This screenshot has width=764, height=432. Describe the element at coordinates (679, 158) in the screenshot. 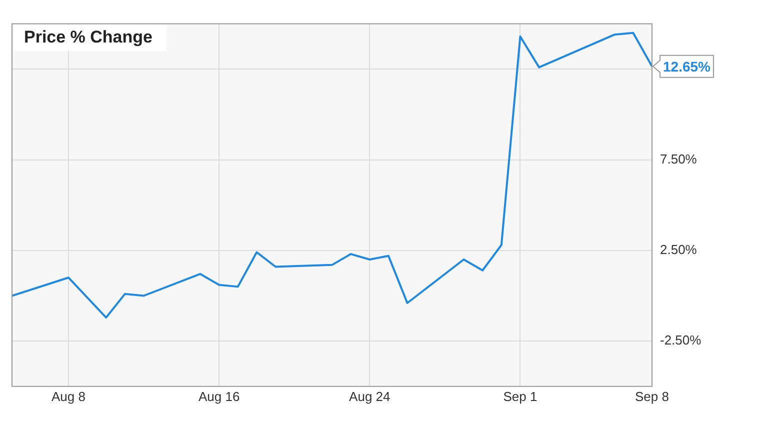

I see `y-tick-label: 7.50%` at that location.